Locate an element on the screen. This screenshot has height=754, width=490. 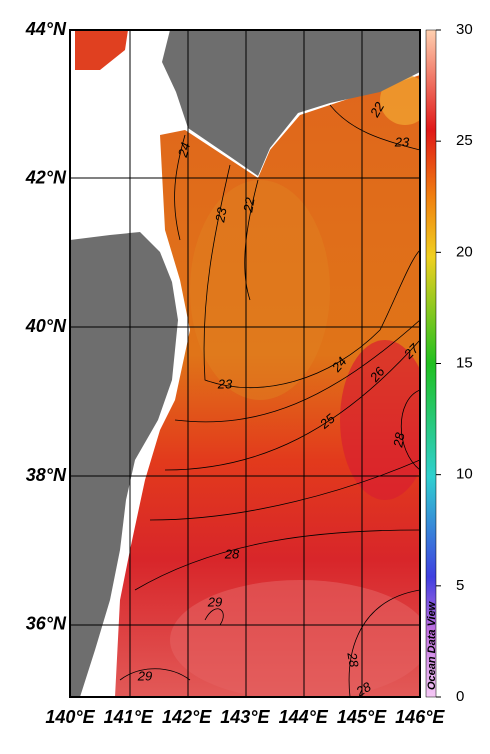
colorbar-label: 25 is located at coordinates (464, 140).